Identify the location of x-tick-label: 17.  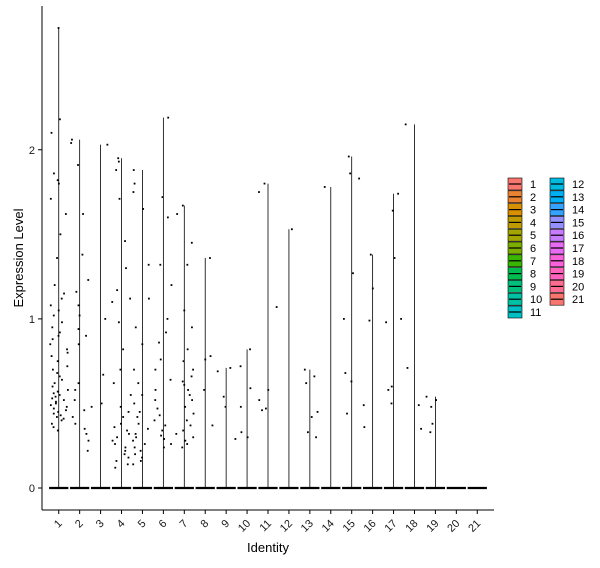
(391, 526).